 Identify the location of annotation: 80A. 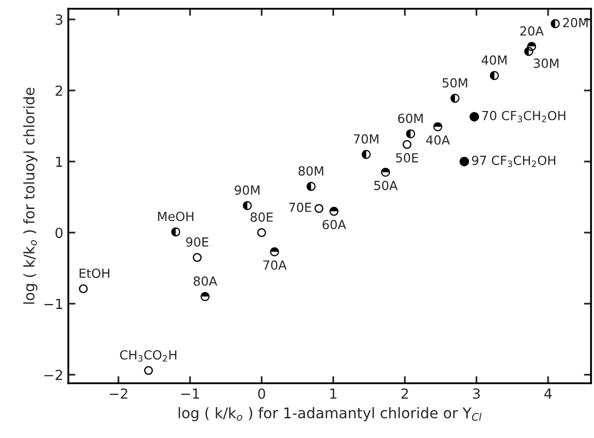
(206, 281).